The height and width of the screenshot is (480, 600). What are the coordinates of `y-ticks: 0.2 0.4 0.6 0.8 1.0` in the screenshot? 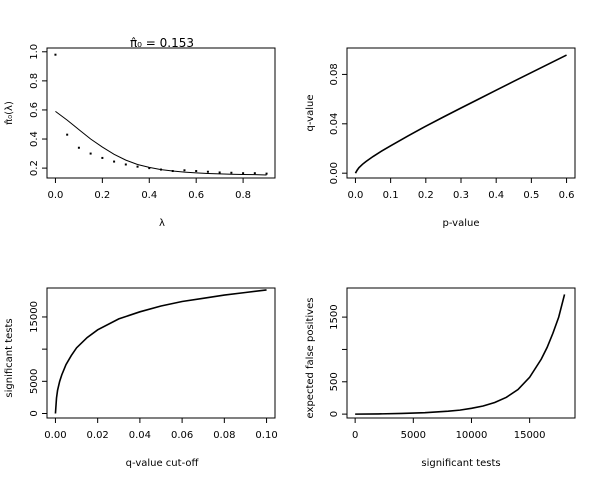 It's located at (38, 110).